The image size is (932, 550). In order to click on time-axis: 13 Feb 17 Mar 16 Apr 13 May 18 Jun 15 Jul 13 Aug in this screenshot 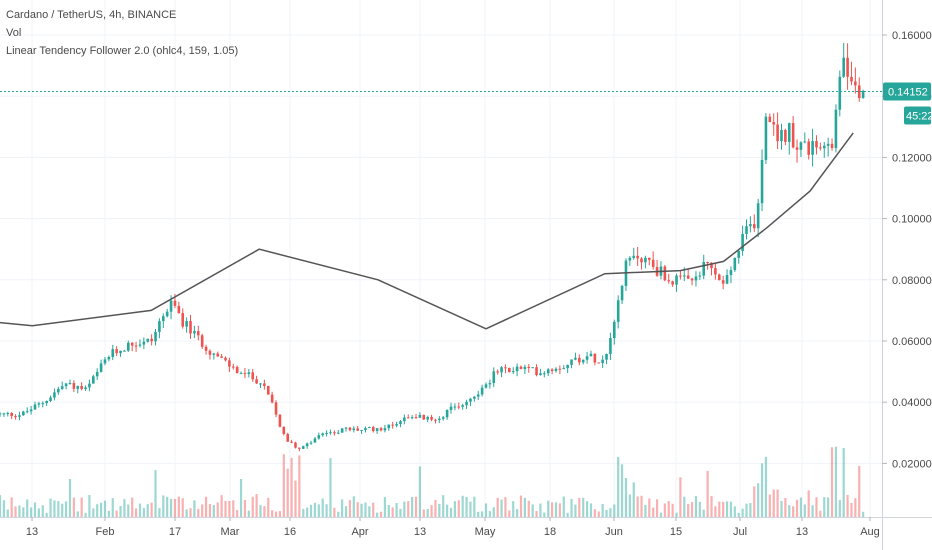, I will do `click(453, 527)`.